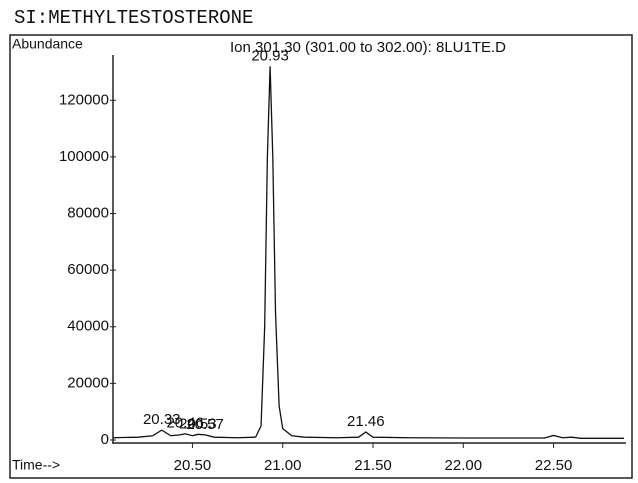 This screenshot has width=638, height=483. What do you see at coordinates (88, 212) in the screenshot?
I see `y-tick-label: 80000` at bounding box center [88, 212].